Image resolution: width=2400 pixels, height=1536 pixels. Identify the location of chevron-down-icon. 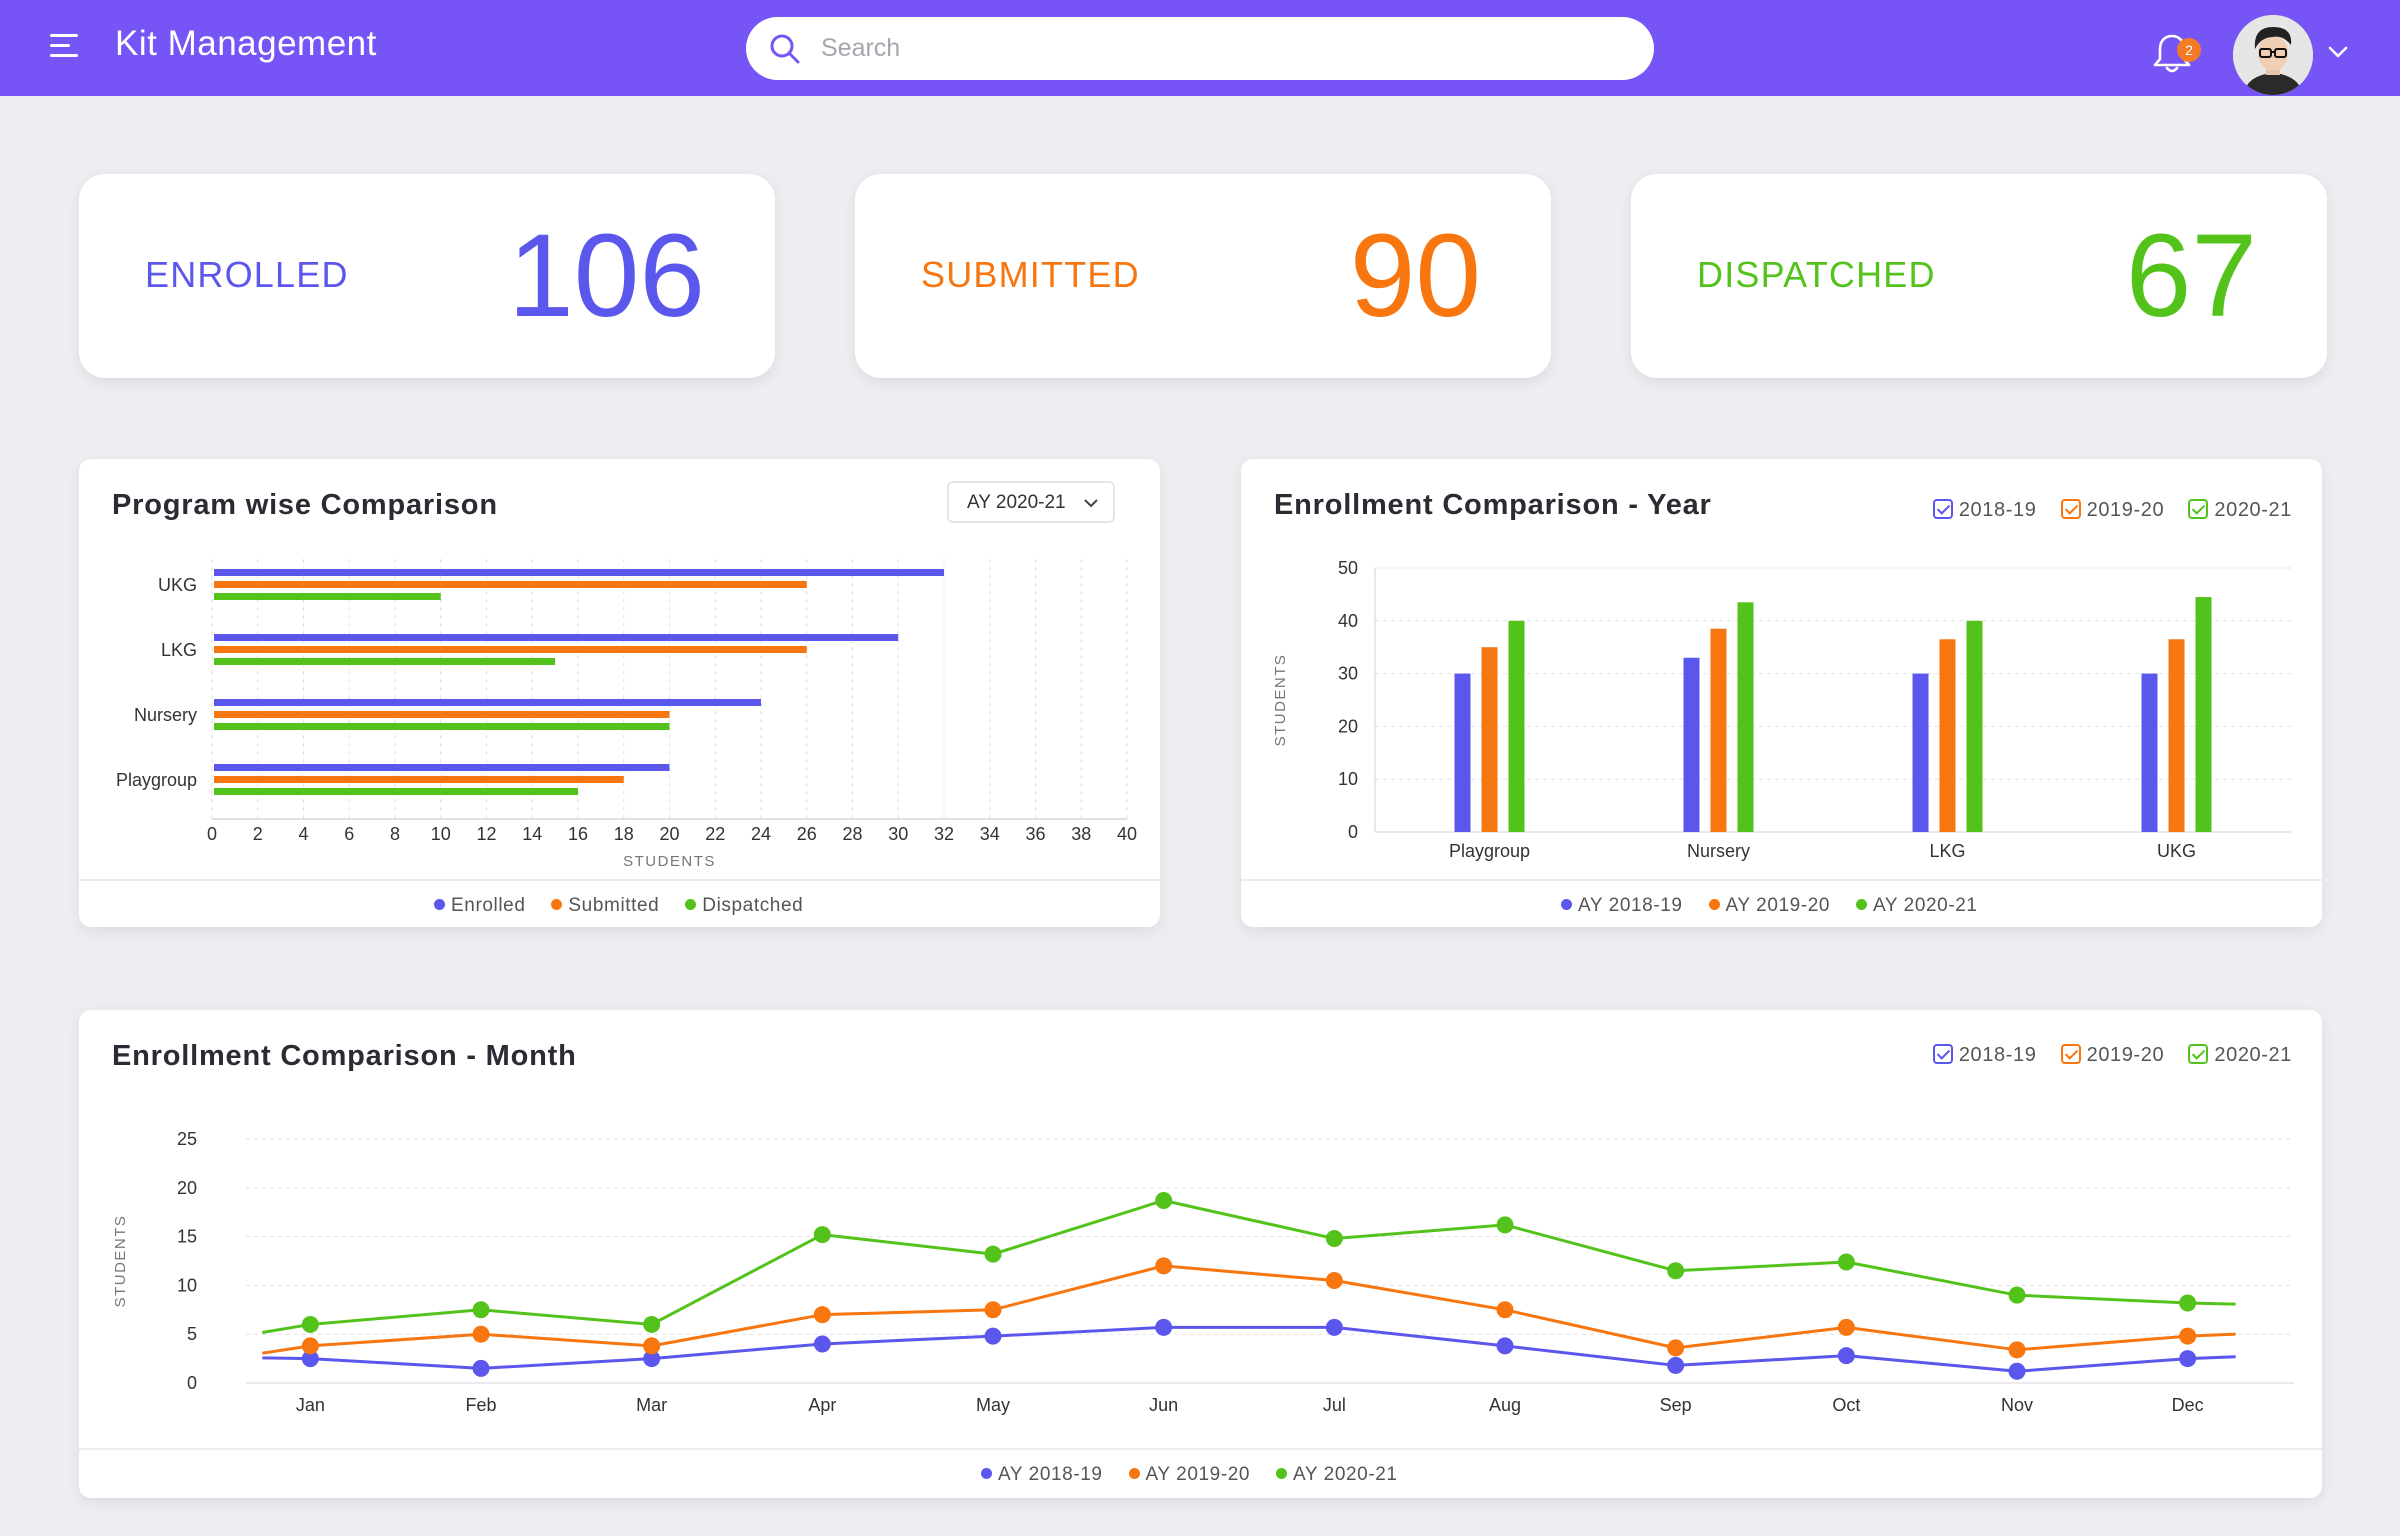
(2338, 52).